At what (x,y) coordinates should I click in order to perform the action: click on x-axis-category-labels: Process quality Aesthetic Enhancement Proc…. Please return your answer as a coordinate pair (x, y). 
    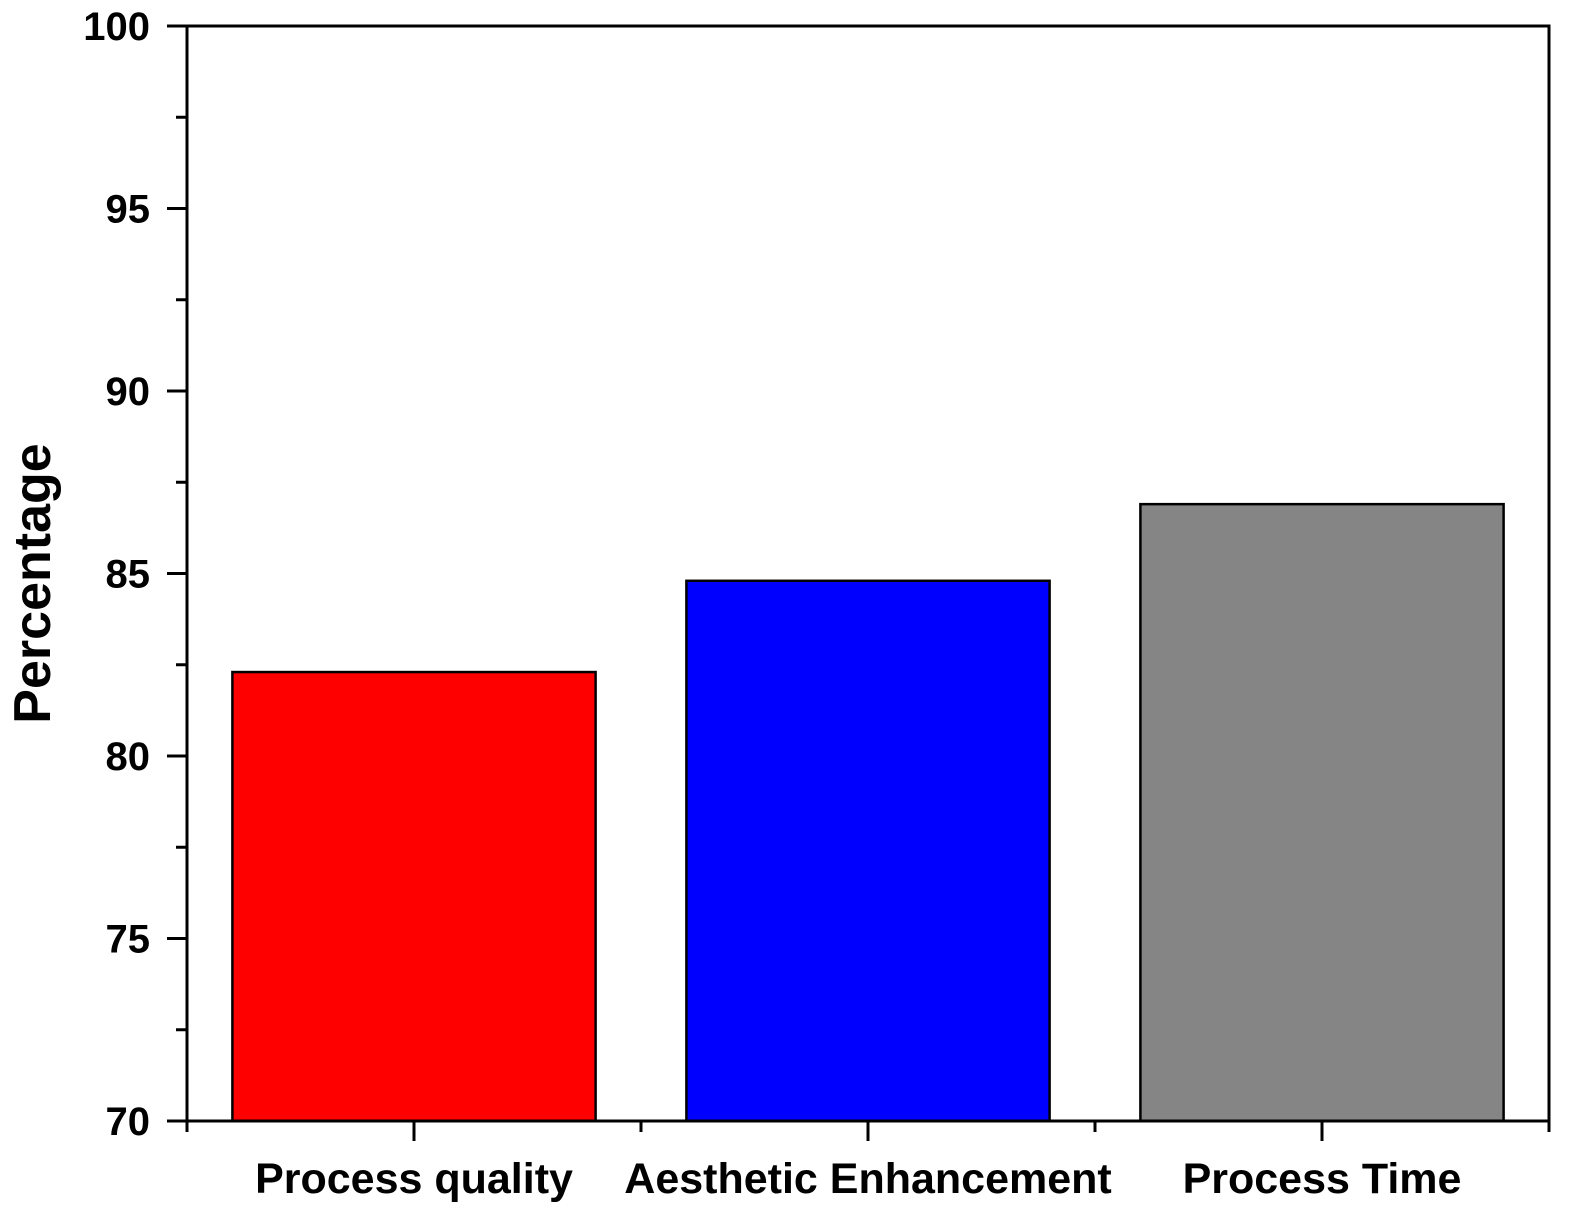
    Looking at the image, I should click on (858, 1179).